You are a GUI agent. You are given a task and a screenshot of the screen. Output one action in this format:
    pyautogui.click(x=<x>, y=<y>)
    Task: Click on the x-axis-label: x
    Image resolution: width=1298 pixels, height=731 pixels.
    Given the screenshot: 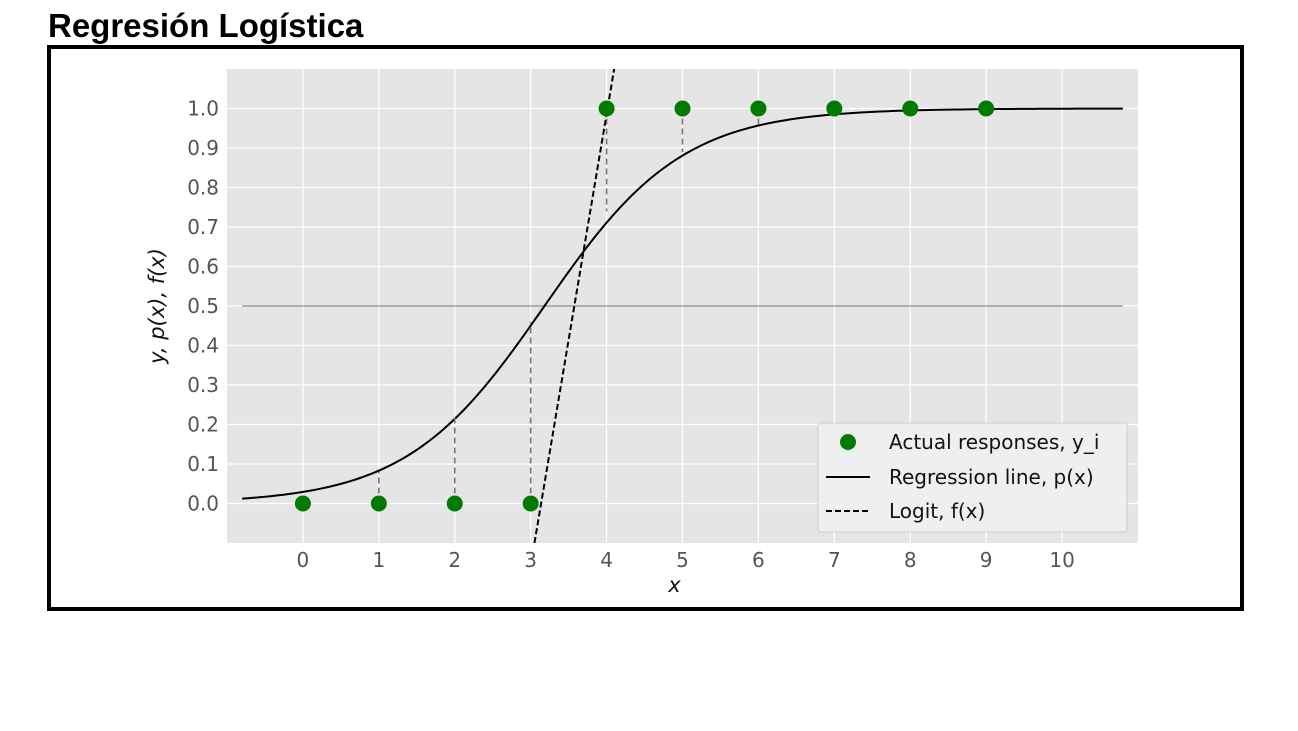 What is the action you would take?
    pyautogui.click(x=674, y=585)
    